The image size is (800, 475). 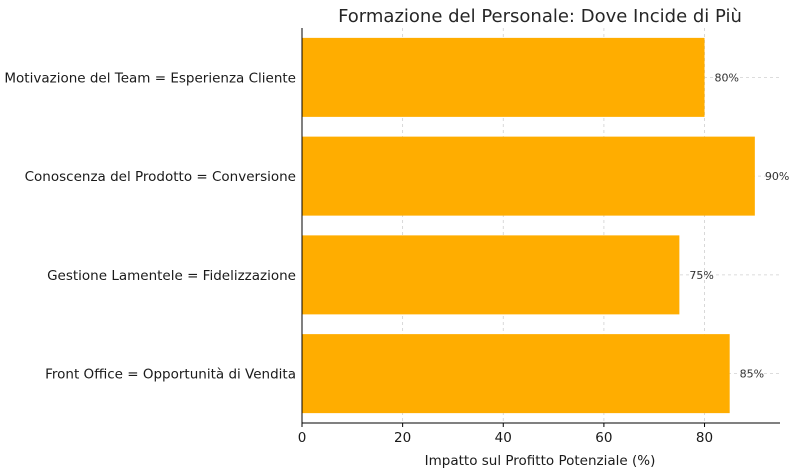 I want to click on category-label: Gestione Lamentele = Fidelizzazione, so click(x=171, y=276).